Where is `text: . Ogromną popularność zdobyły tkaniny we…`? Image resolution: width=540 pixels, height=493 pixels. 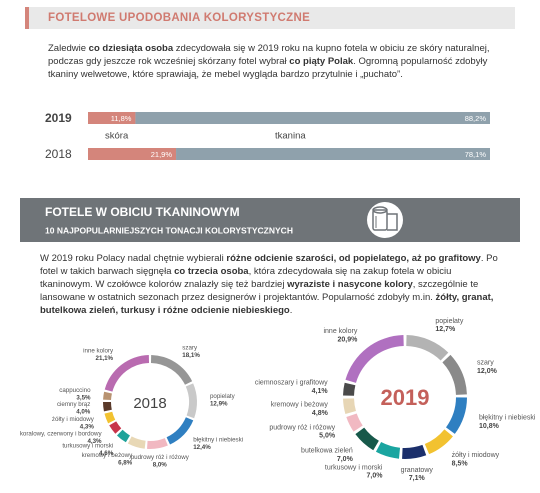
text: . Ogromną popularność zdobyły tkaniny we… is located at coordinates (268, 68).